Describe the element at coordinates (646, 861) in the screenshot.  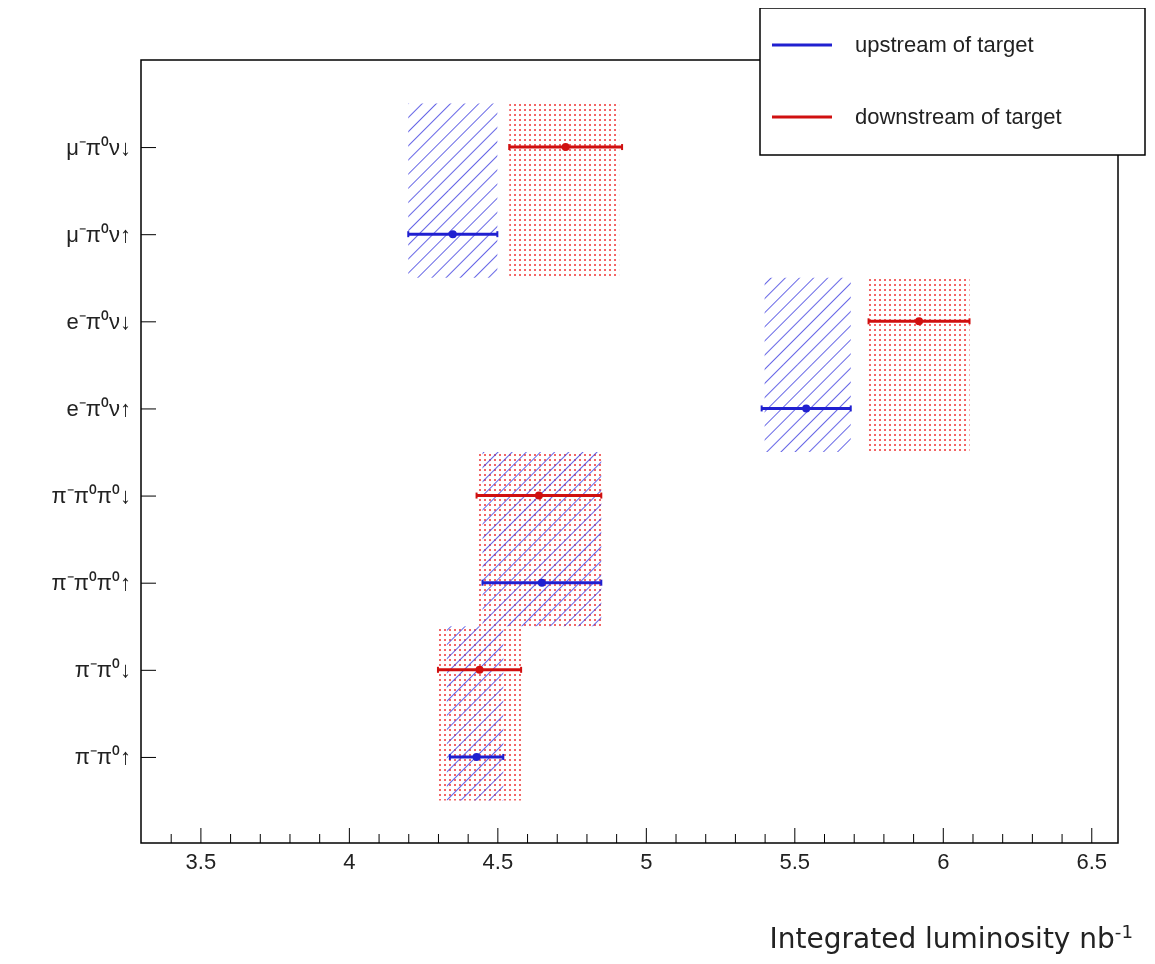
I see `x-tick-label: 5` at that location.